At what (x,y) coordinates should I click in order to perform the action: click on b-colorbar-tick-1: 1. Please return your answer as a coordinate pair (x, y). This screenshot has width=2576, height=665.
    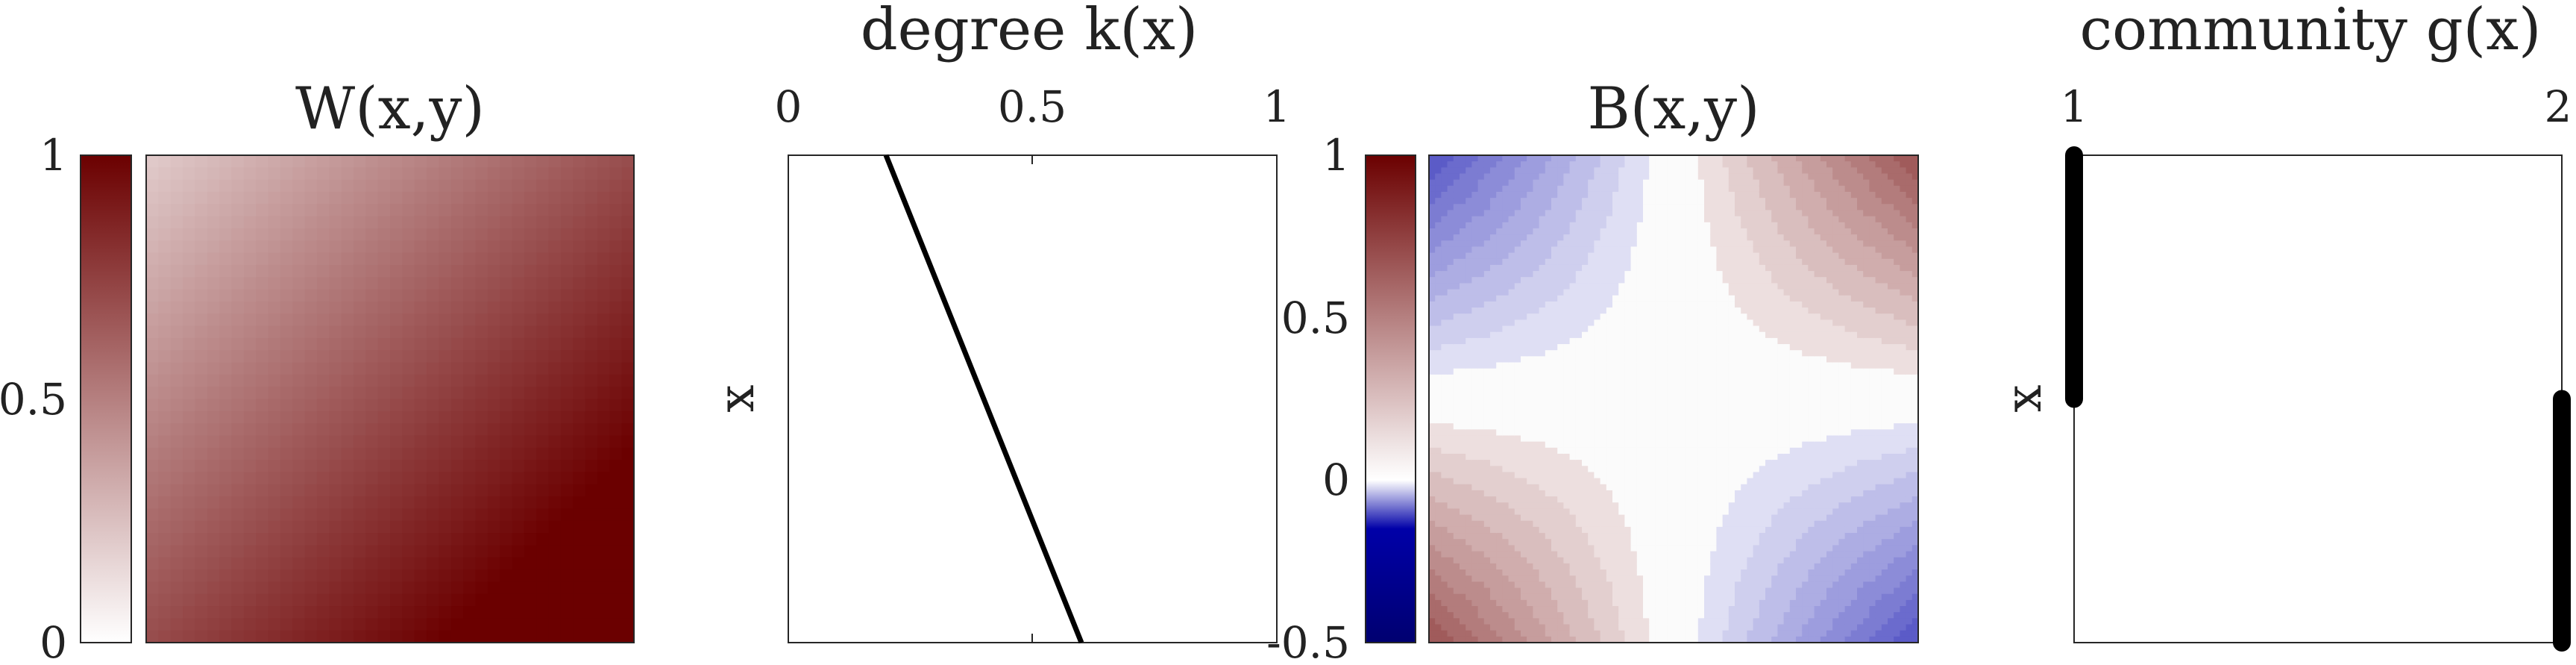
    Looking at the image, I should click on (1336, 155).